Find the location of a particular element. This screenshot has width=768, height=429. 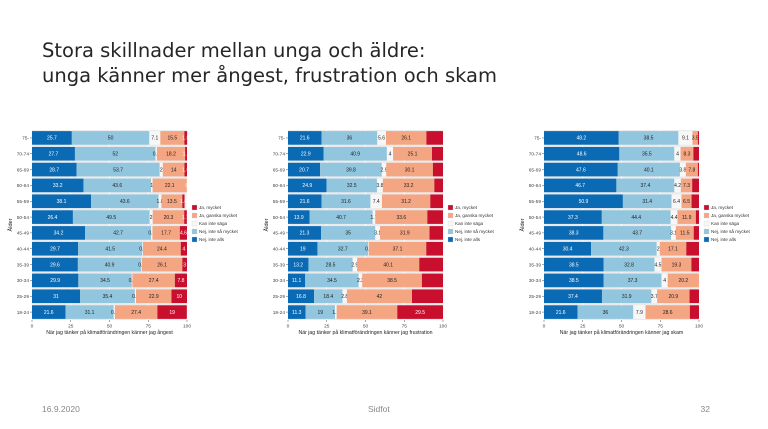

data-label: 18.4 is located at coordinates (328, 297).